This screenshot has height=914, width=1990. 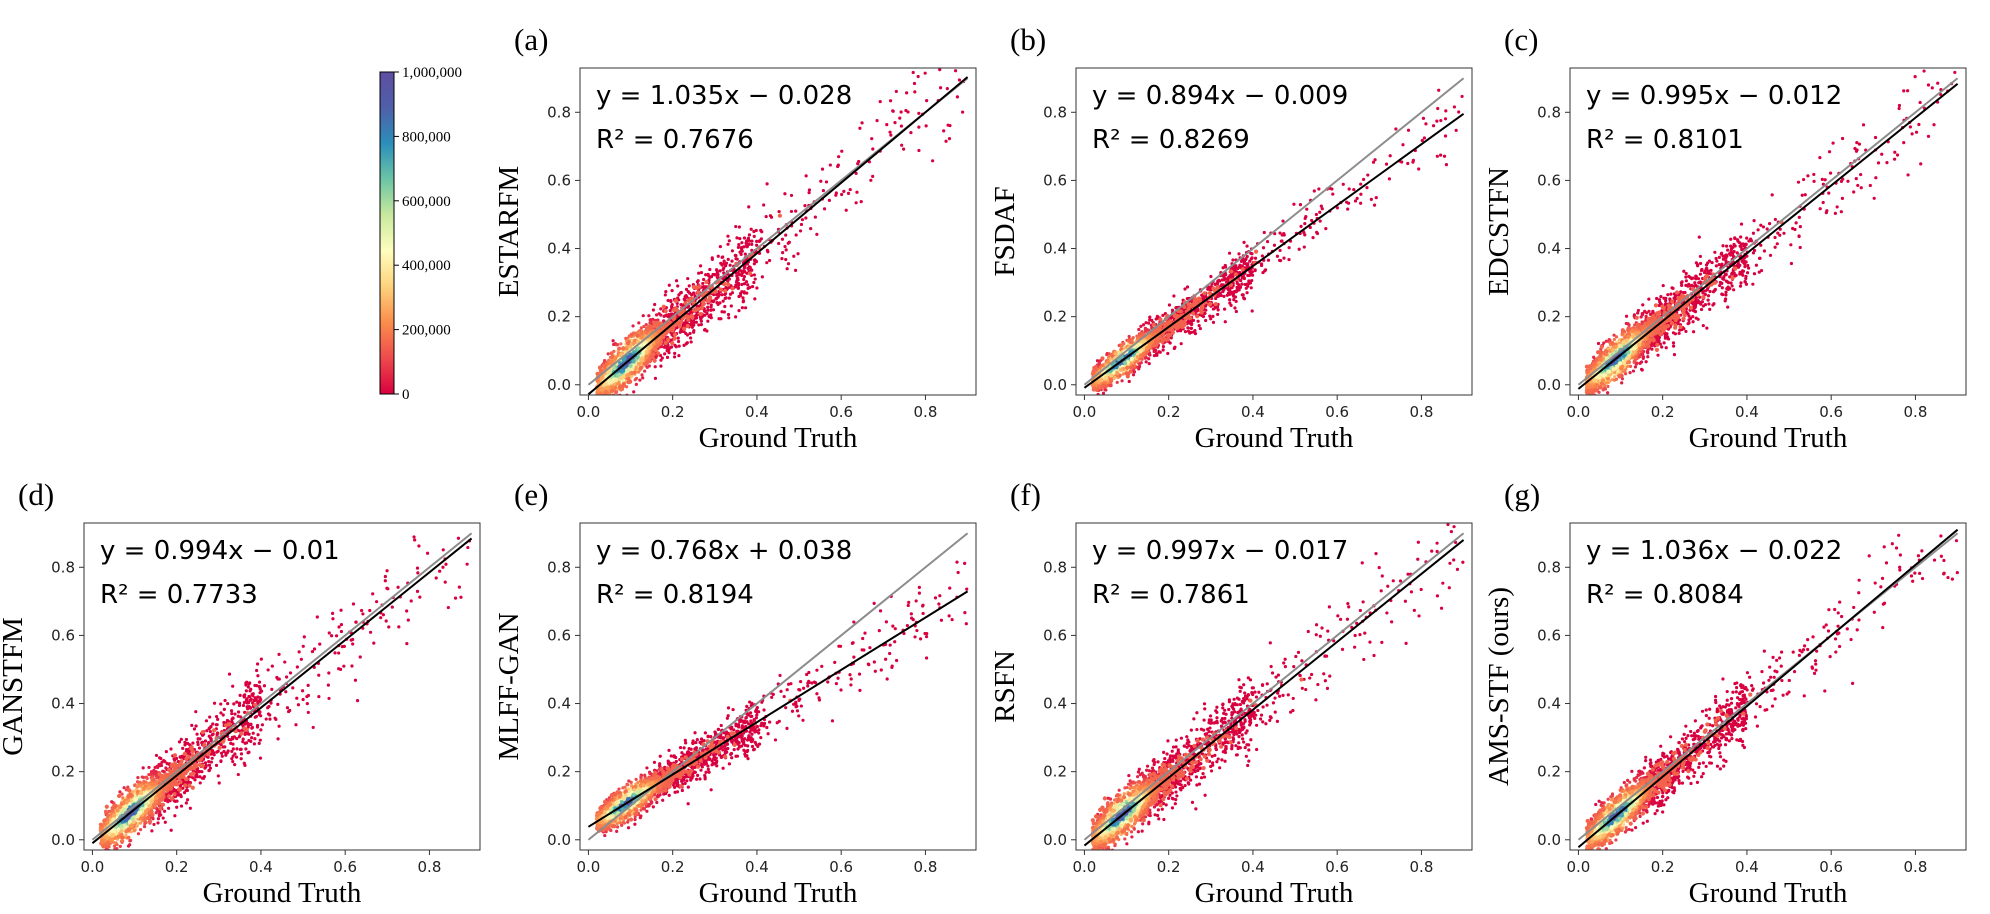 What do you see at coordinates (1499, 231) in the screenshot?
I see `y-axis-label: EDCSTFN` at bounding box center [1499, 231].